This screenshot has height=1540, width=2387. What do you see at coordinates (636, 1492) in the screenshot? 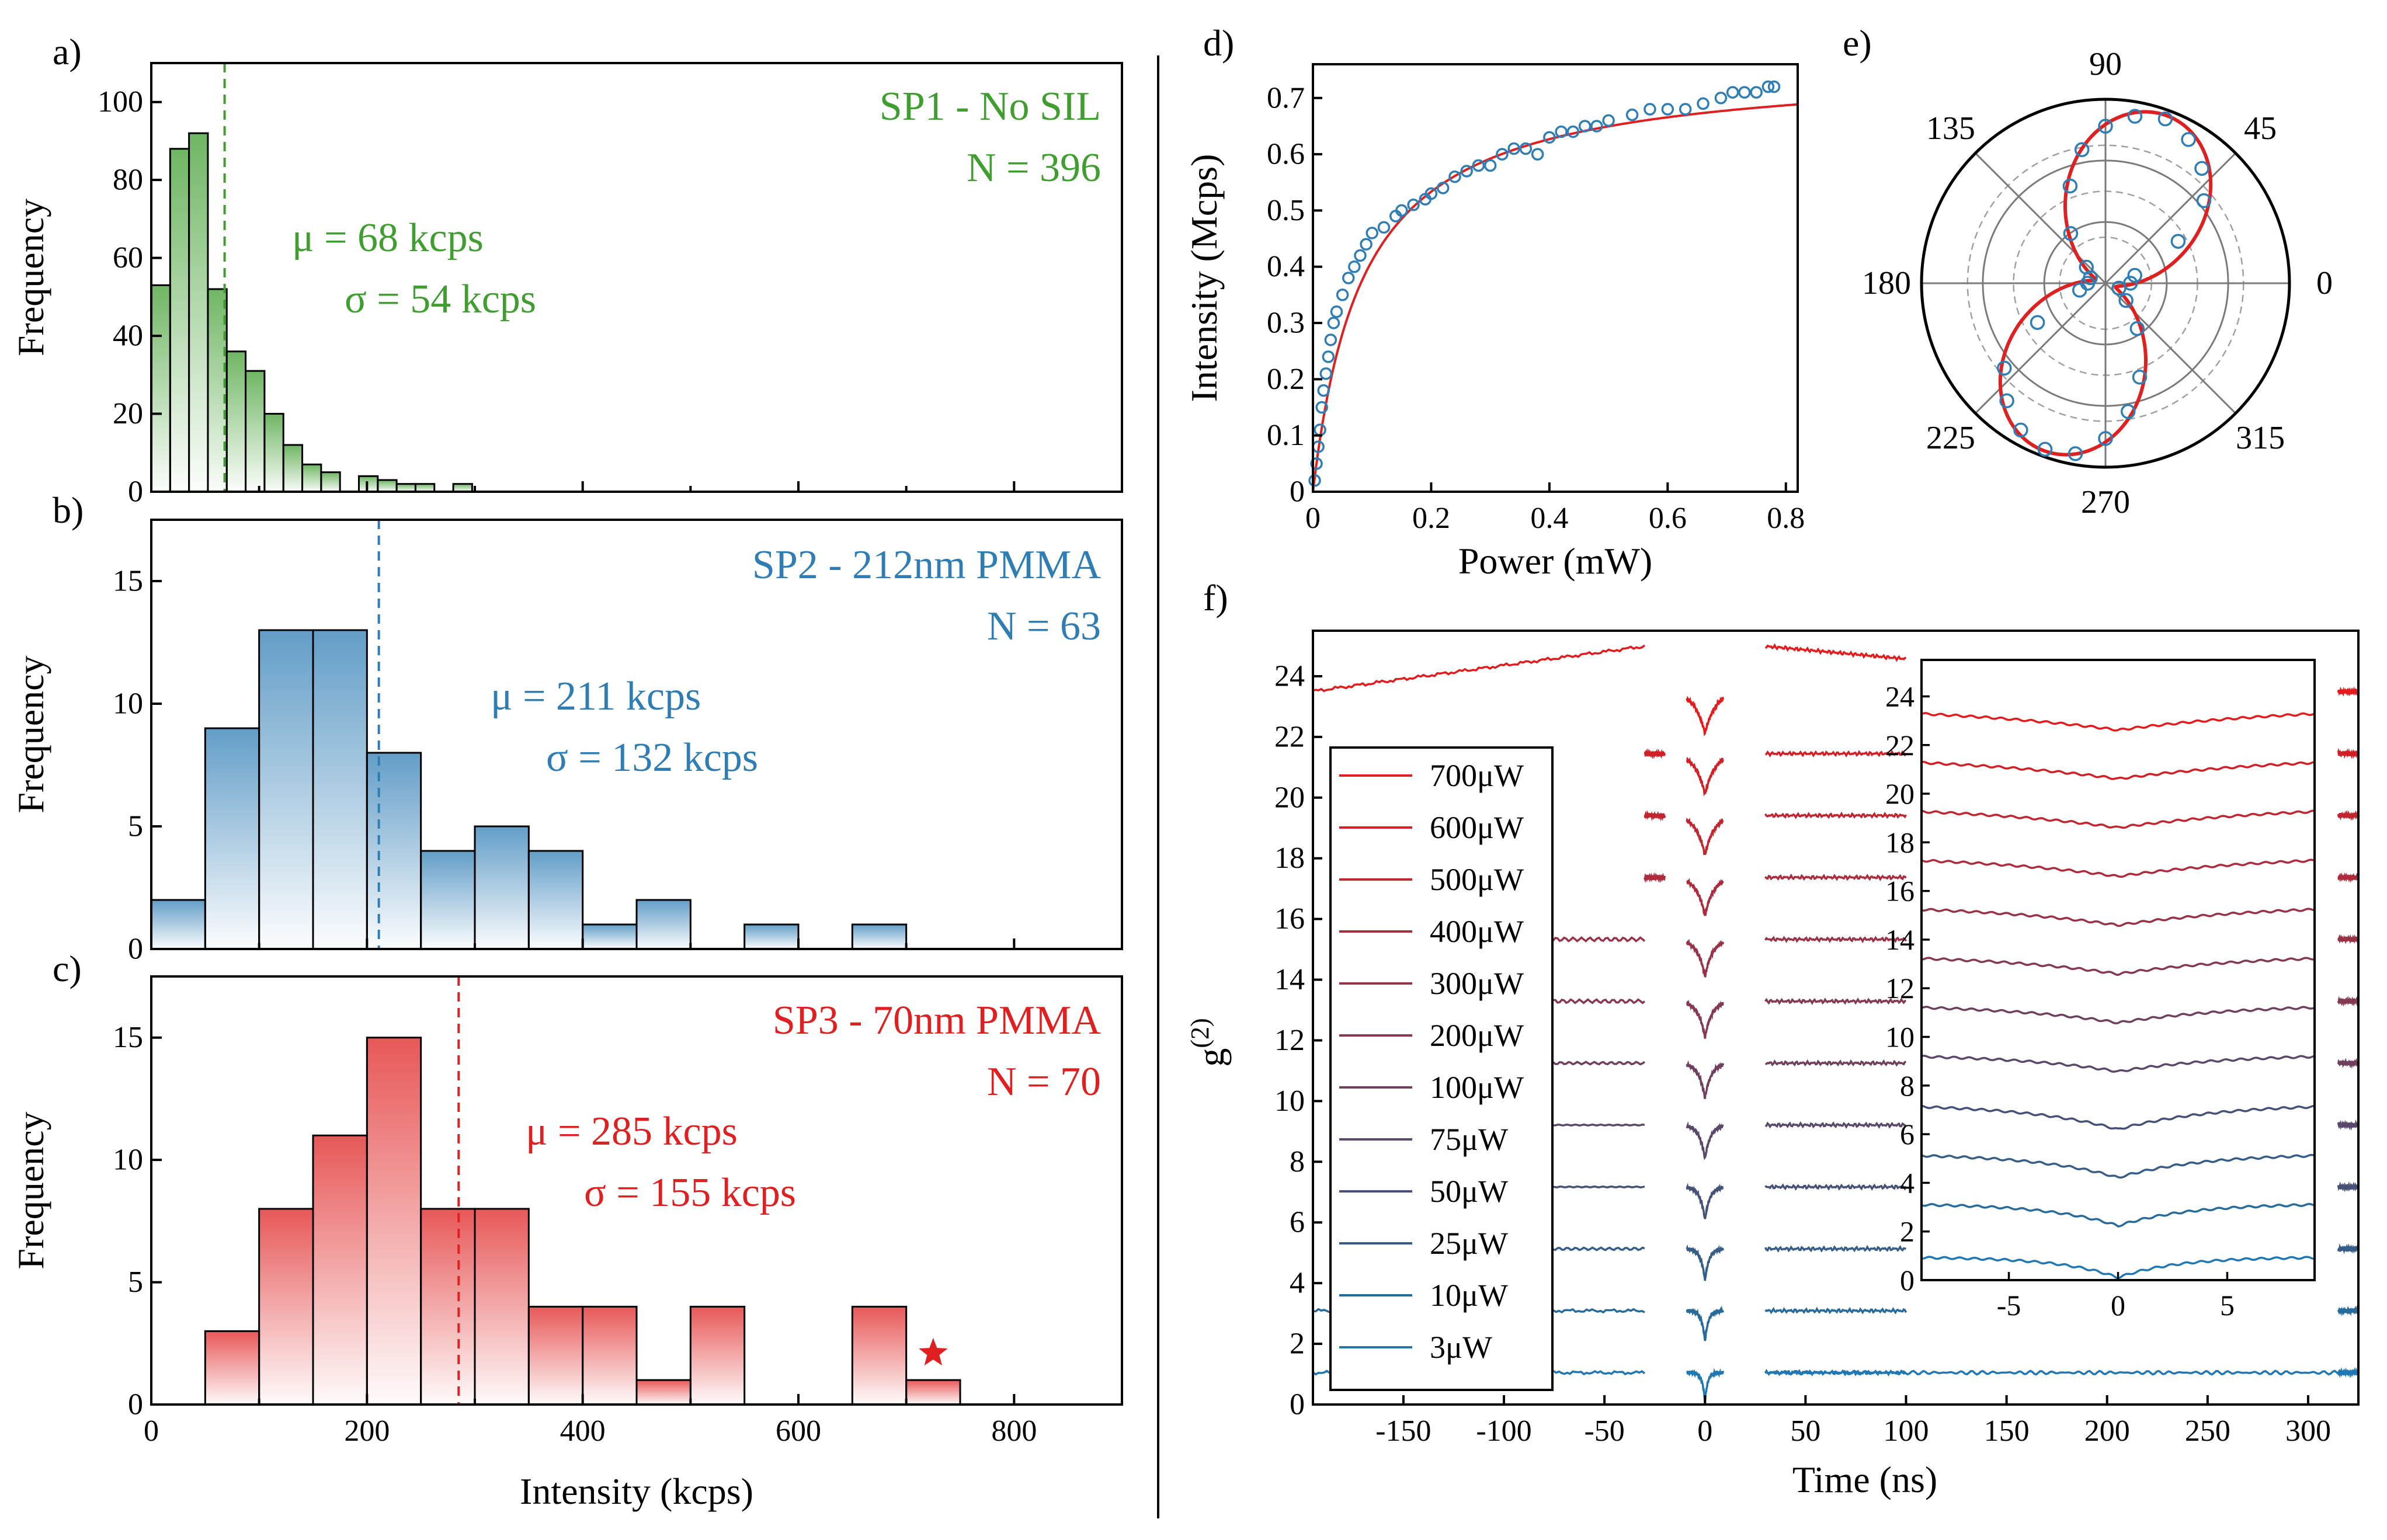
I see `x-axis-label: Intensity (kcps)` at bounding box center [636, 1492].